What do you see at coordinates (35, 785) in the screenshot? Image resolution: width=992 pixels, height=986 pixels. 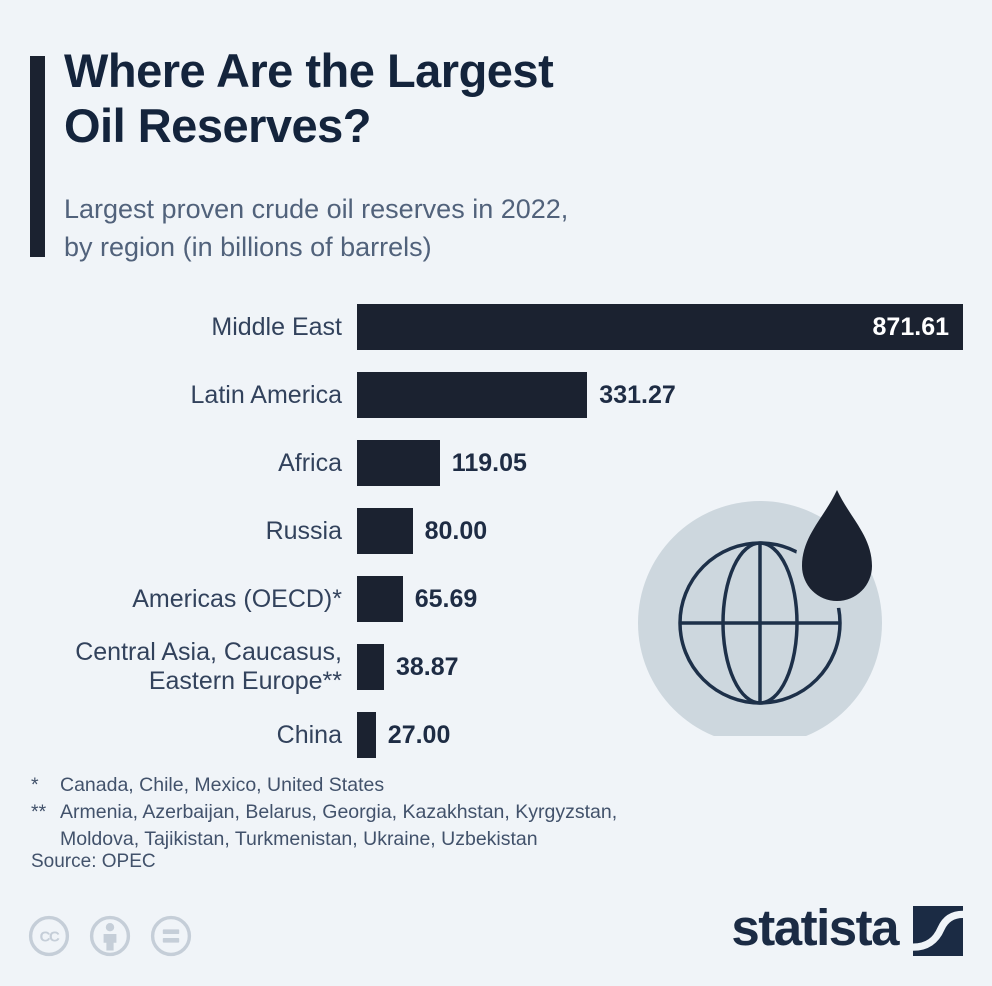 I see `footnote-1-marker: *` at bounding box center [35, 785].